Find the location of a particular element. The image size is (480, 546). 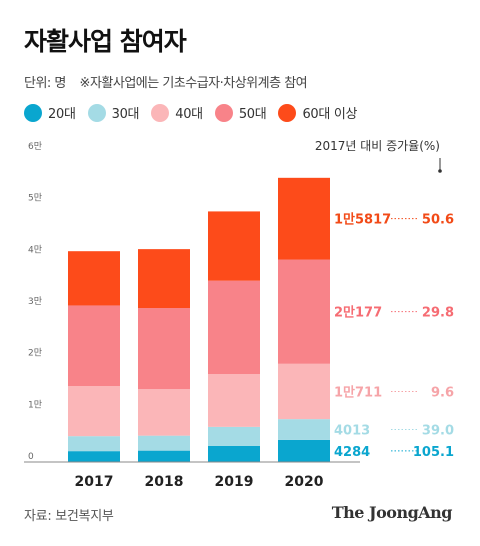

value-label: 4284 is located at coordinates (352, 452).